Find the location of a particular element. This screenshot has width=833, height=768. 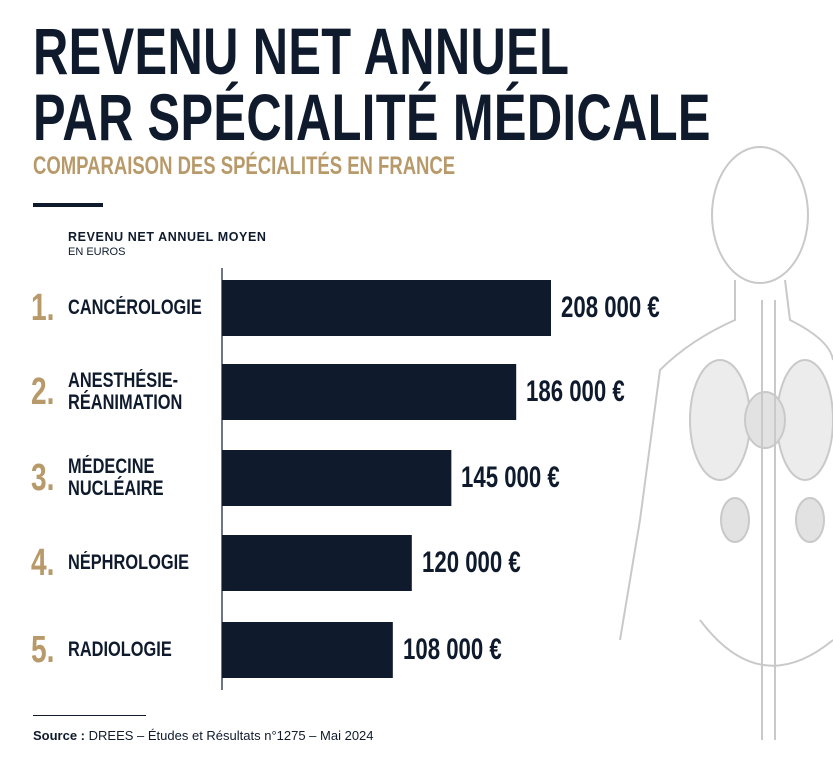

axis-title: REVENU NET ANNUEL MOYEN is located at coordinates (167, 237).